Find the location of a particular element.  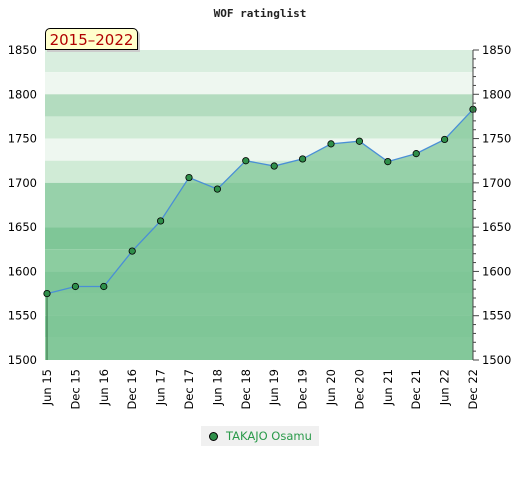

x-tick-label: Jun 17 is located at coordinates (161, 387).